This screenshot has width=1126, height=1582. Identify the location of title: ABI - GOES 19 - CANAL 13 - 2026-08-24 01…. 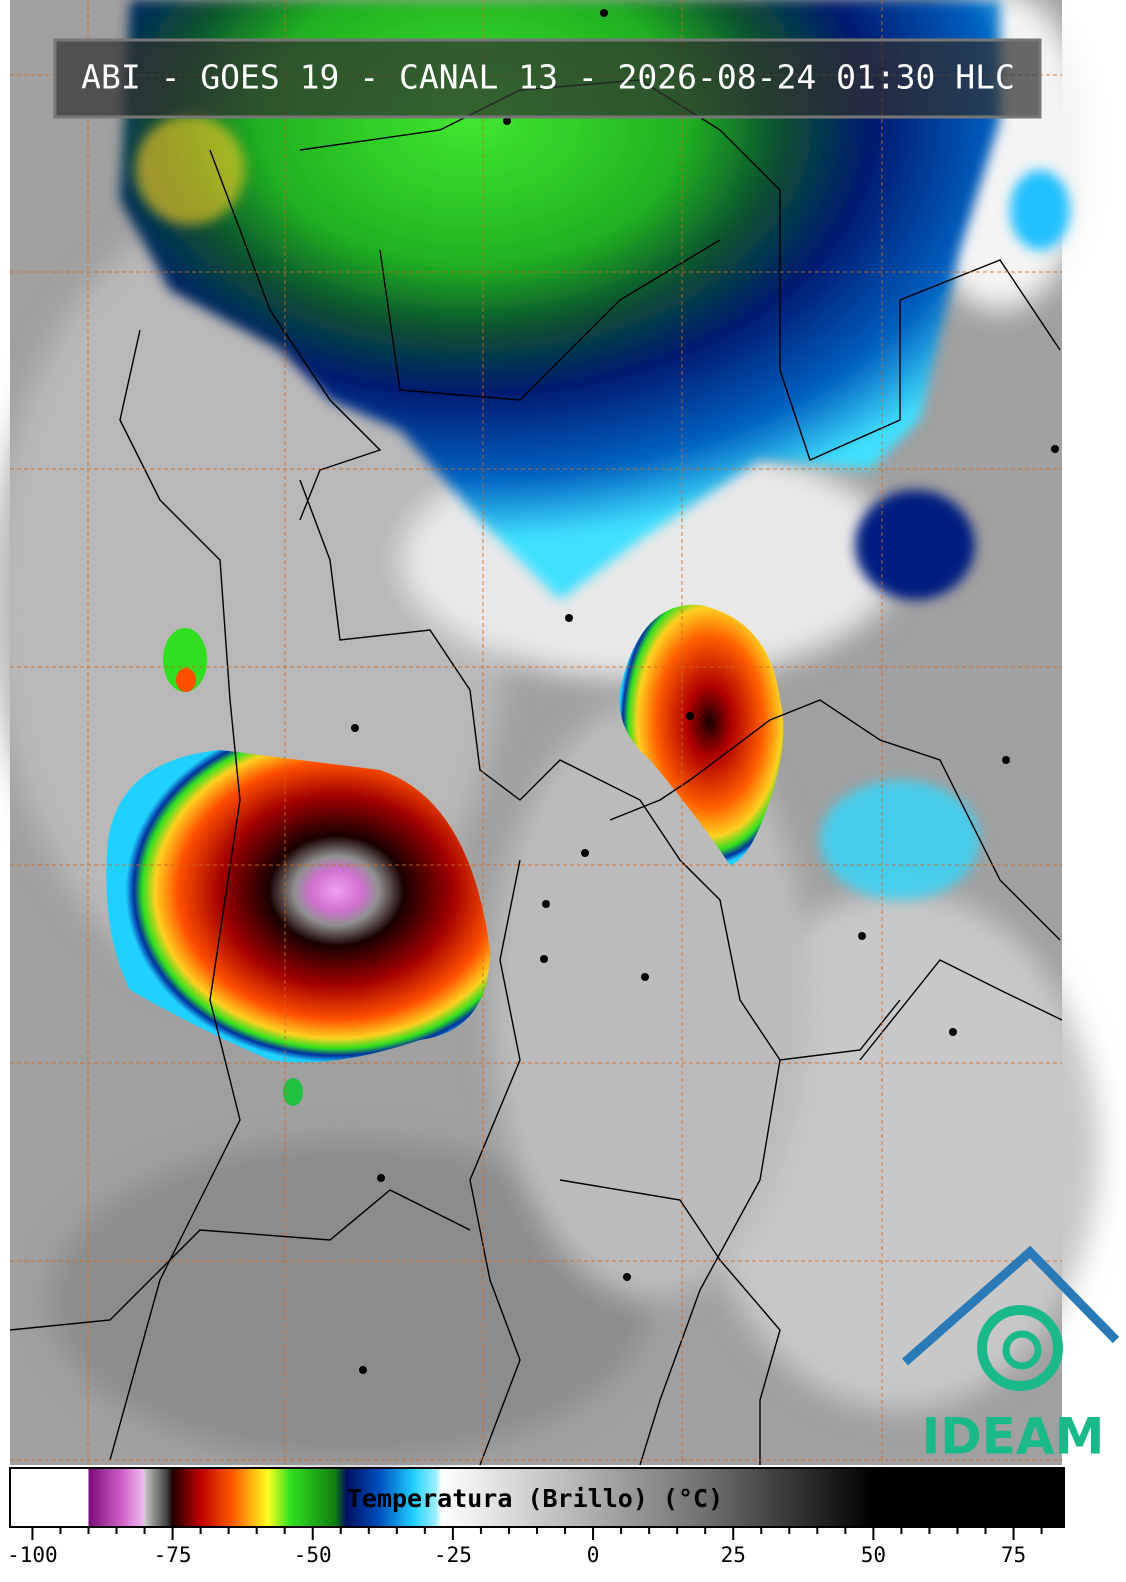
(548, 77).